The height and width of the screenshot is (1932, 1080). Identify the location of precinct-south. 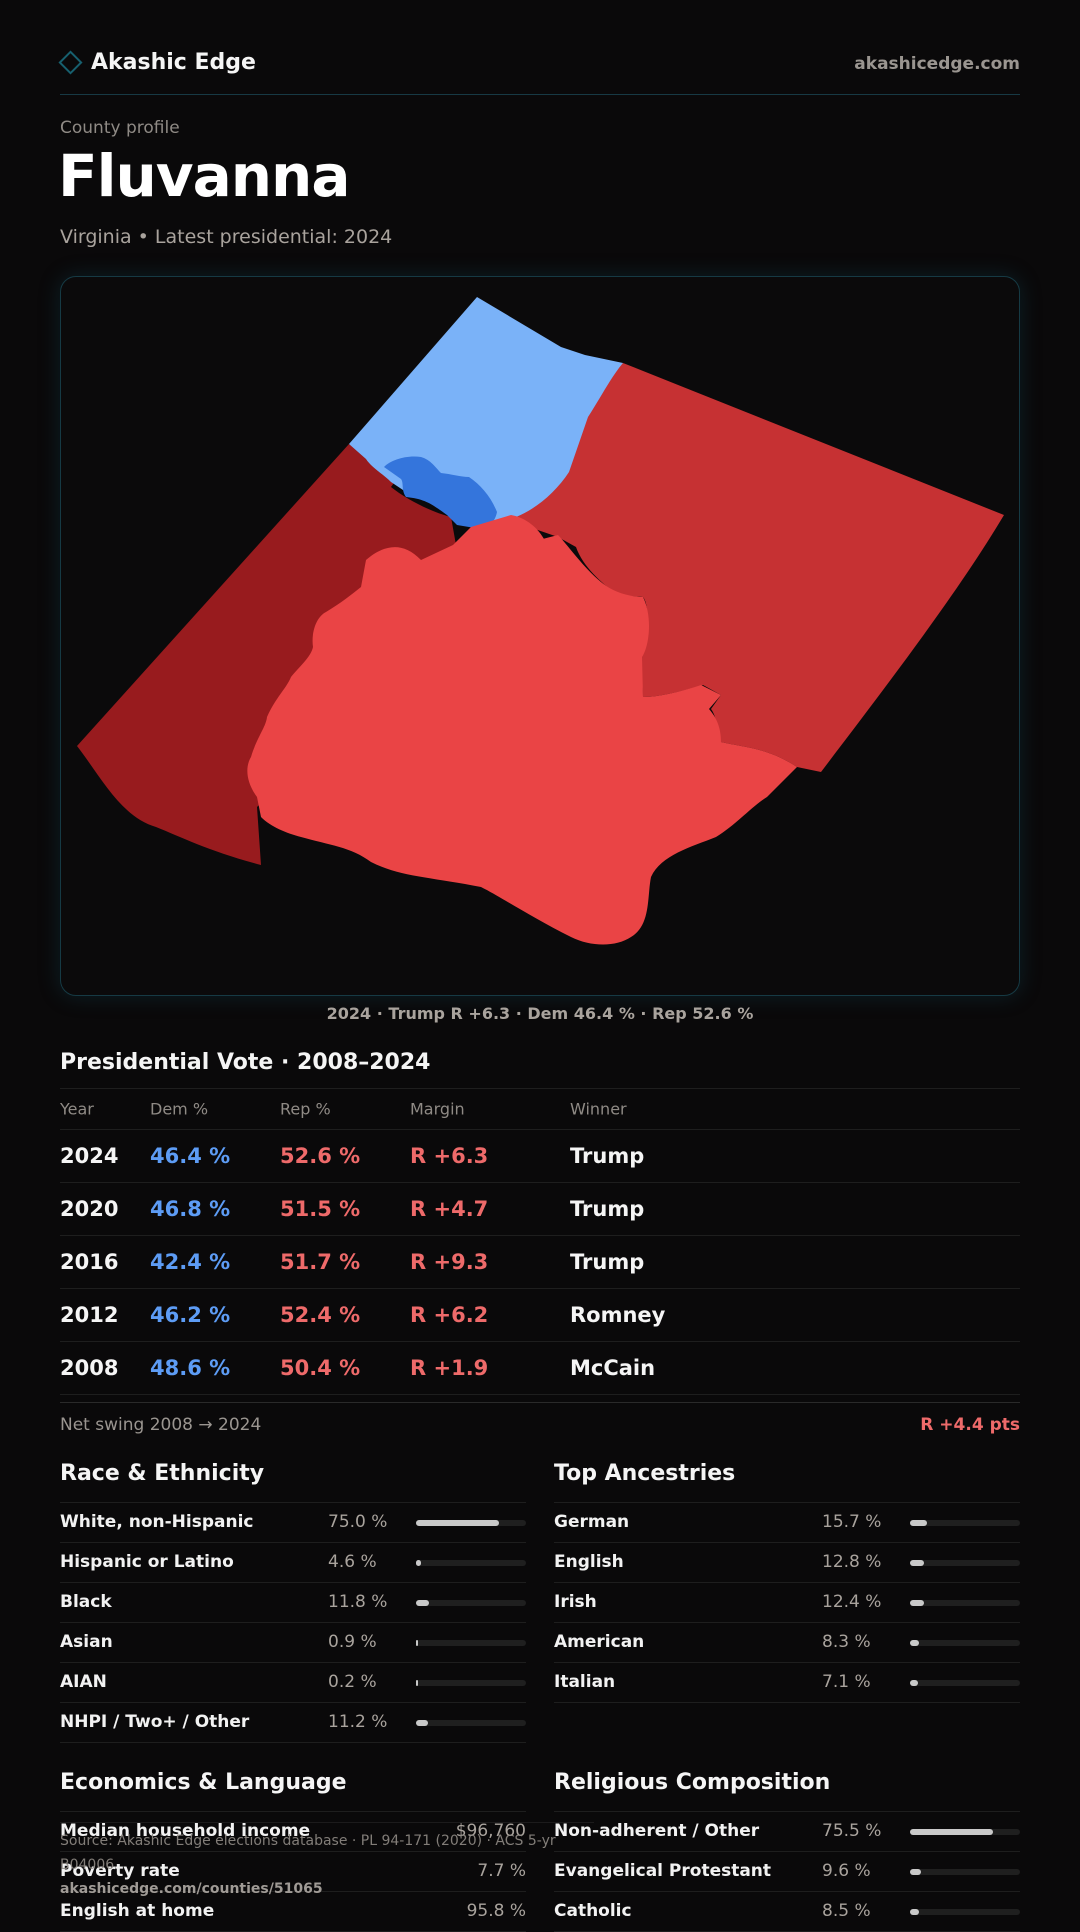
(522, 730).